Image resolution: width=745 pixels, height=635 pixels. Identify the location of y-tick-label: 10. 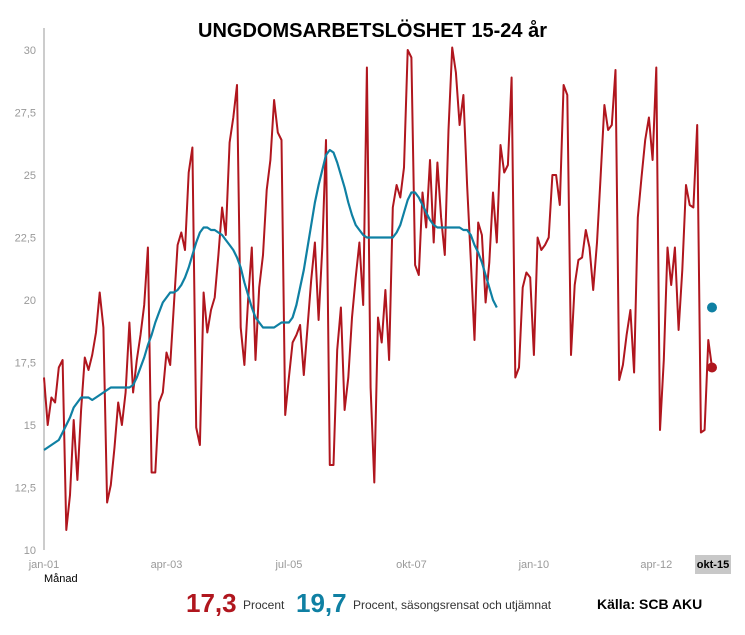
(30, 551).